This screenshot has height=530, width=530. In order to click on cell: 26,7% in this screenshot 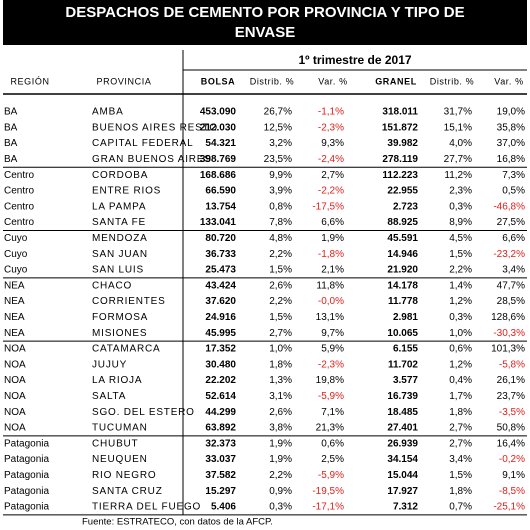, I will do `click(278, 112)`.